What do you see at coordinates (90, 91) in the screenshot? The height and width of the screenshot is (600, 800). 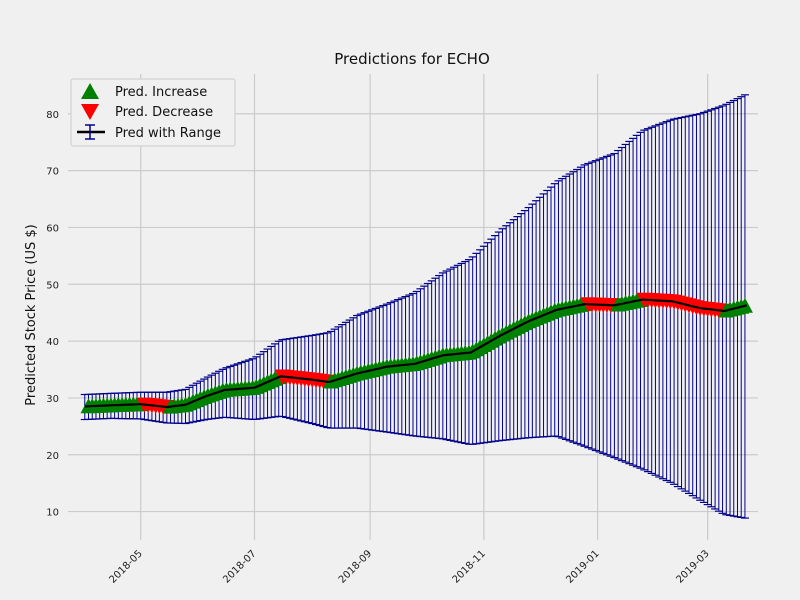 I see `legend-increase-marker` at bounding box center [90, 91].